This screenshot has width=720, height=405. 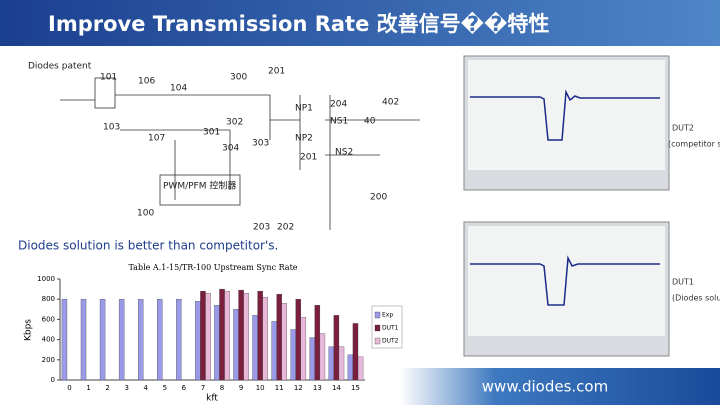 I want to click on x-tick-label: 4, so click(x=146, y=388).